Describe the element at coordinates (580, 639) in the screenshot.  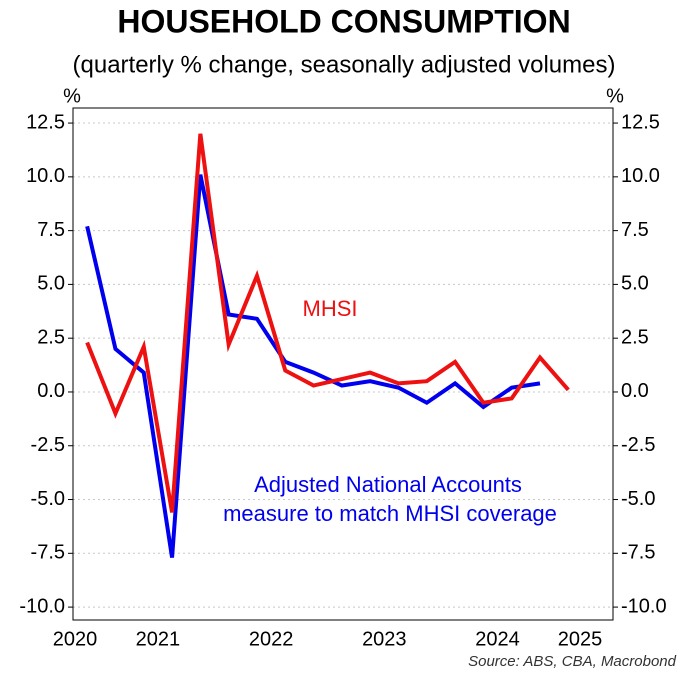
I see `x-tick-label: 2025` at that location.